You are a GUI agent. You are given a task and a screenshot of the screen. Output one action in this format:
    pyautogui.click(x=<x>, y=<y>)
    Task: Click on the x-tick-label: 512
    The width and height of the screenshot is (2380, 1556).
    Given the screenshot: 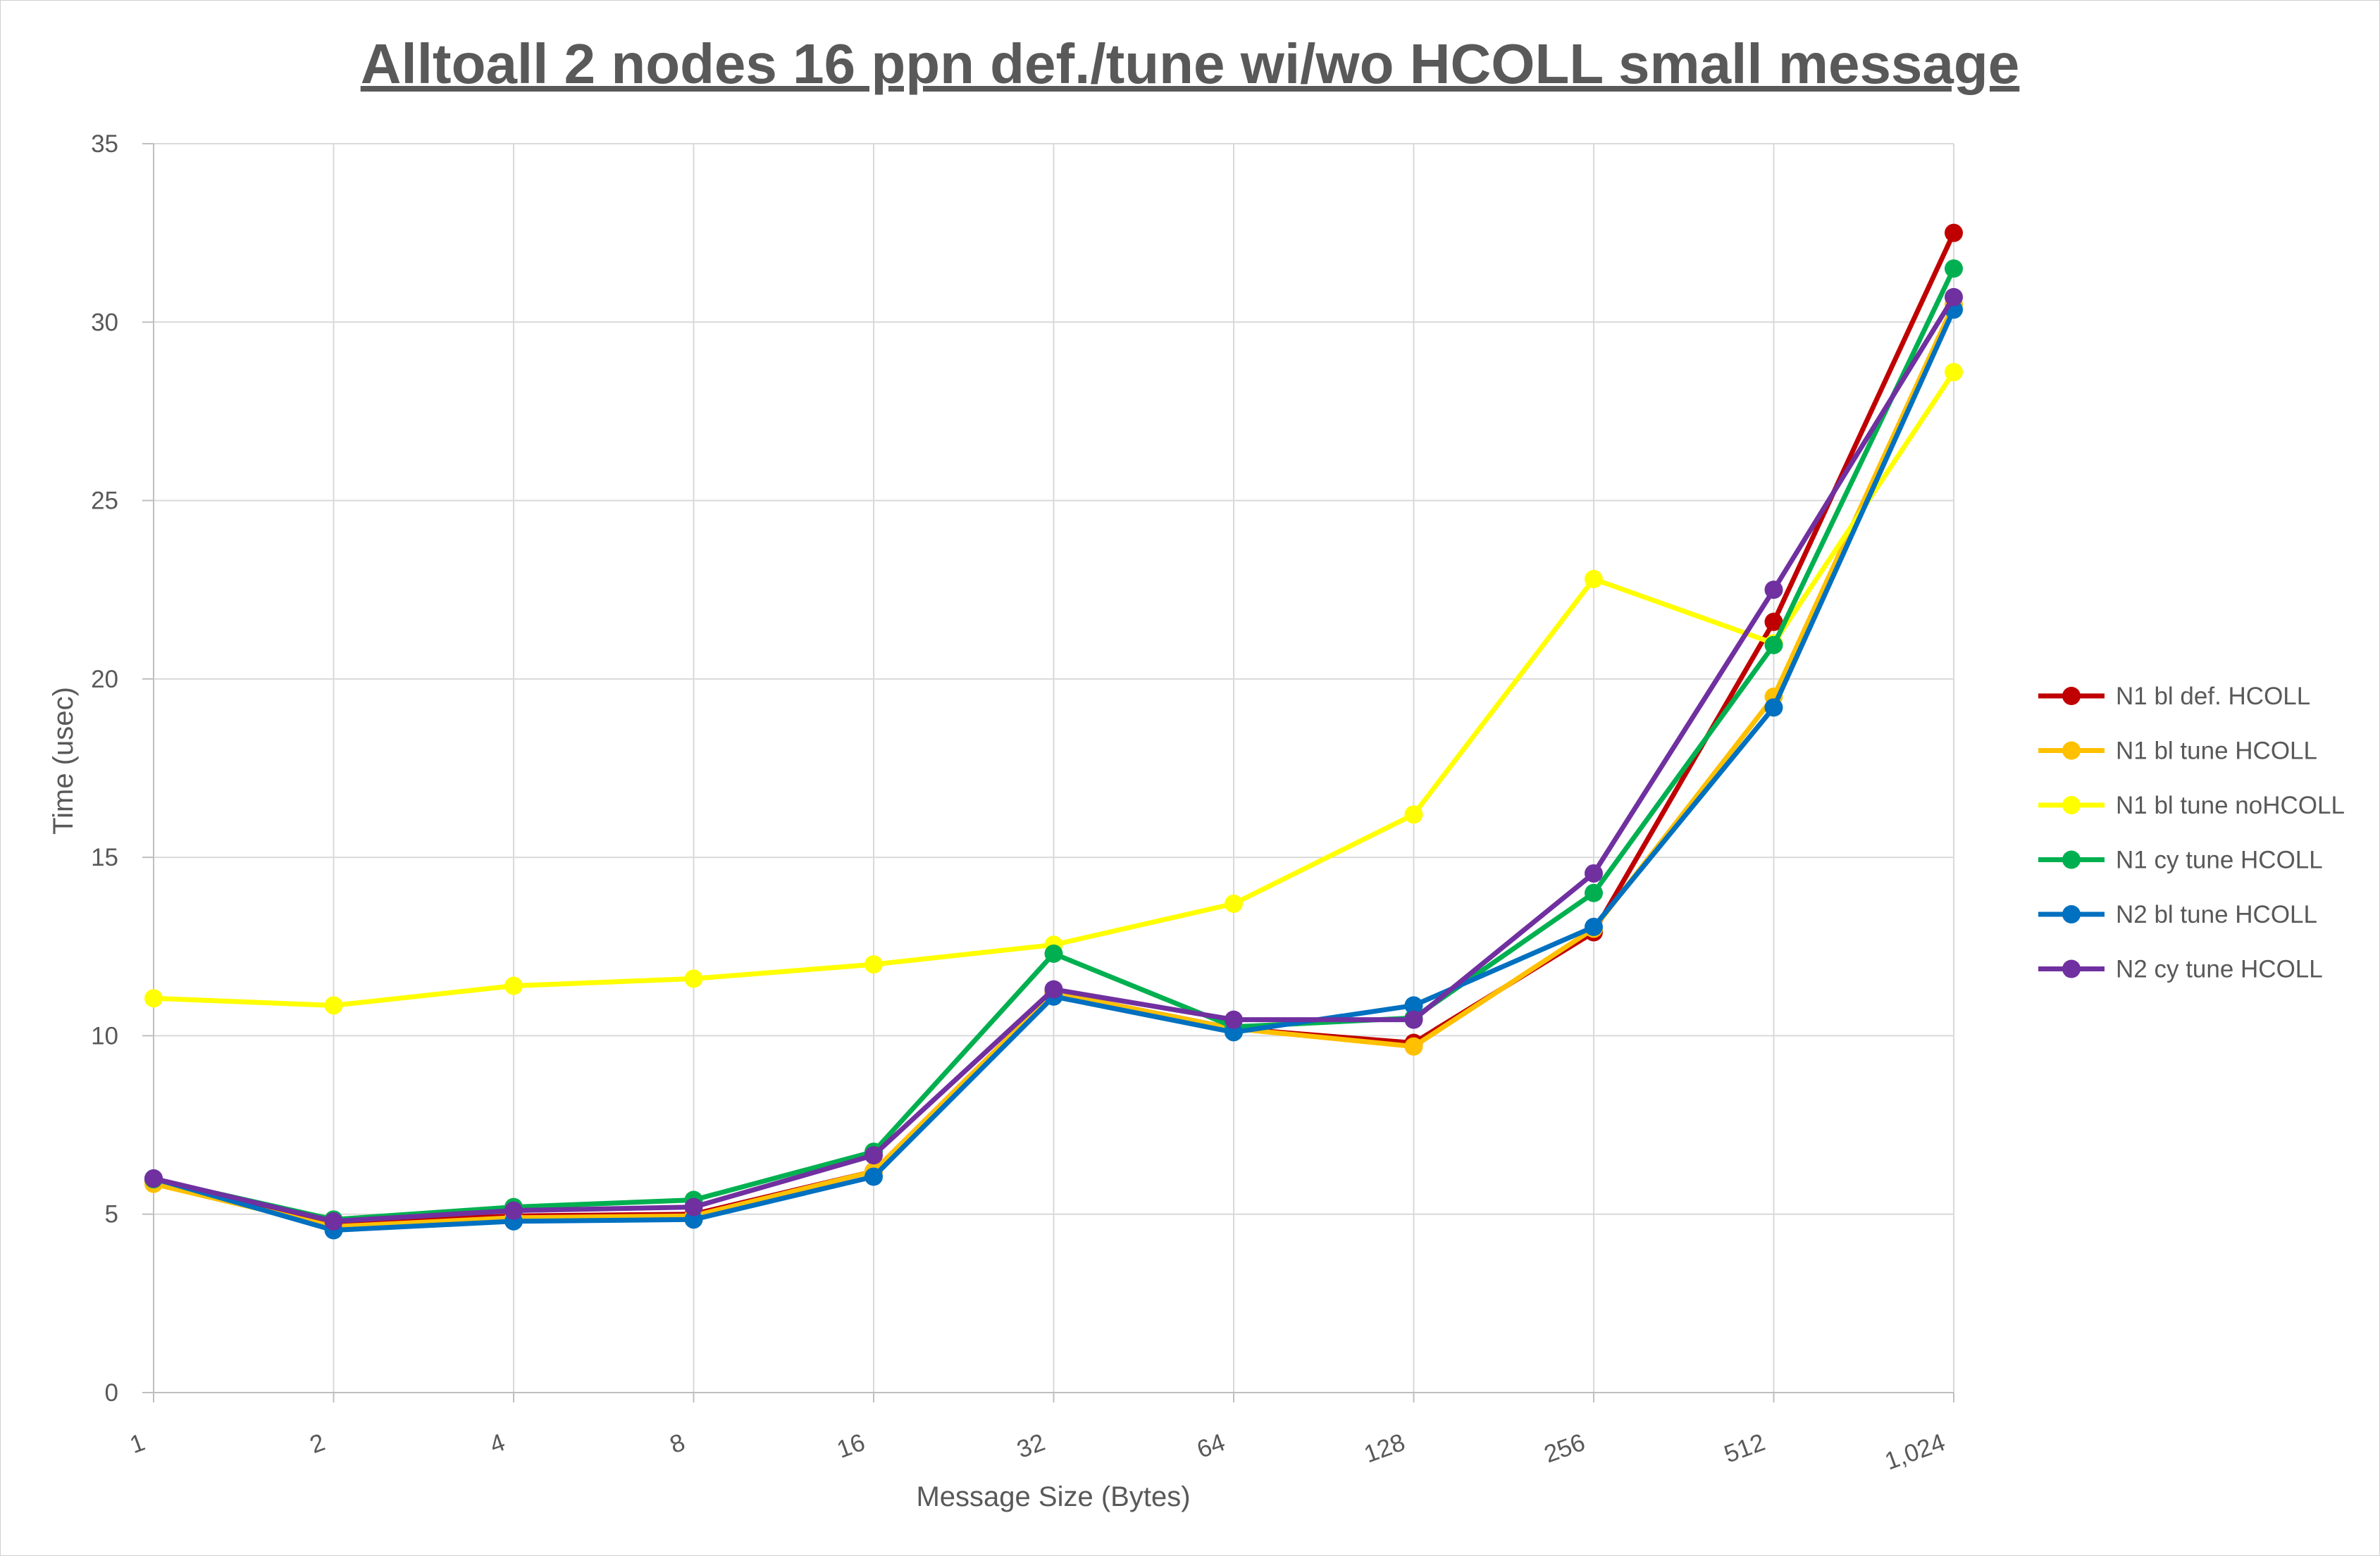 What is the action you would take?
    pyautogui.click(x=1744, y=1449)
    